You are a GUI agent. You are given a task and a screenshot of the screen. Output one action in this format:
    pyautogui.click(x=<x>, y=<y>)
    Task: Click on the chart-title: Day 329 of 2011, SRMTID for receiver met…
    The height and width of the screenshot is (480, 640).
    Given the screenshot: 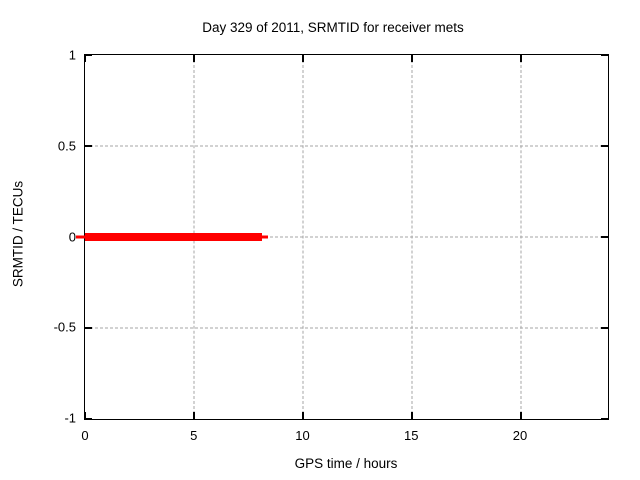 What is the action you would take?
    pyautogui.click(x=333, y=27)
    